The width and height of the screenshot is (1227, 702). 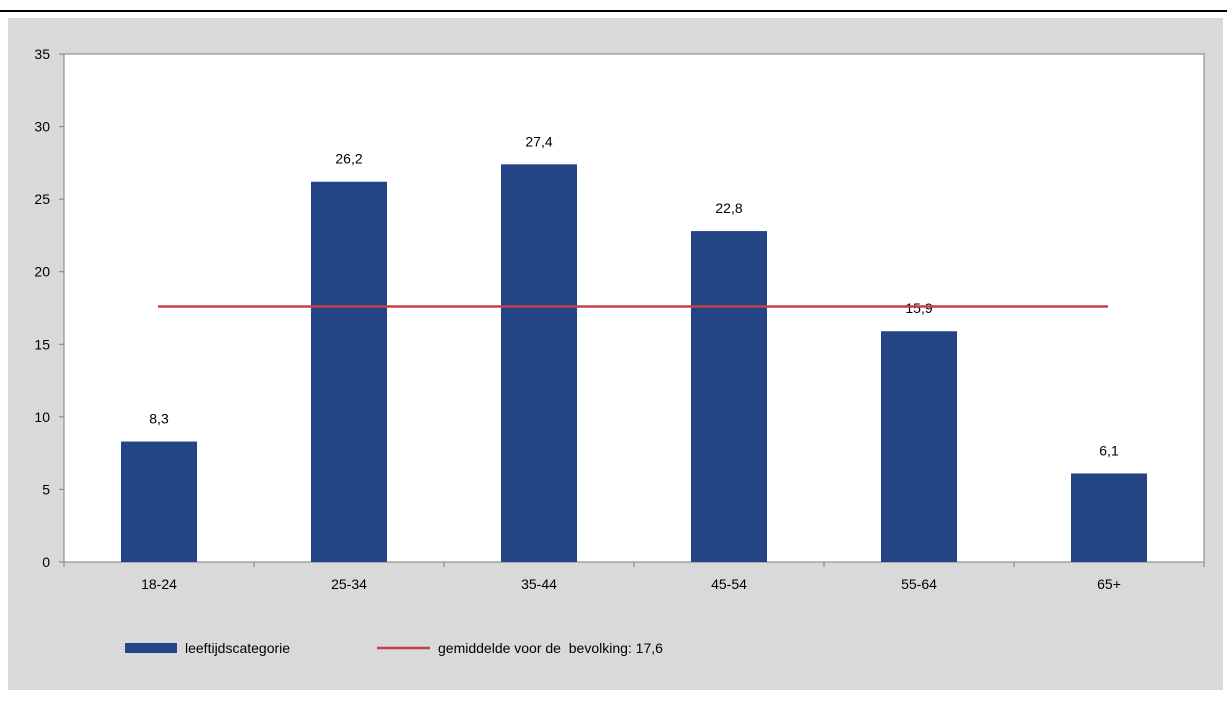 I want to click on bar-value-label: 15,9, so click(x=918, y=308).